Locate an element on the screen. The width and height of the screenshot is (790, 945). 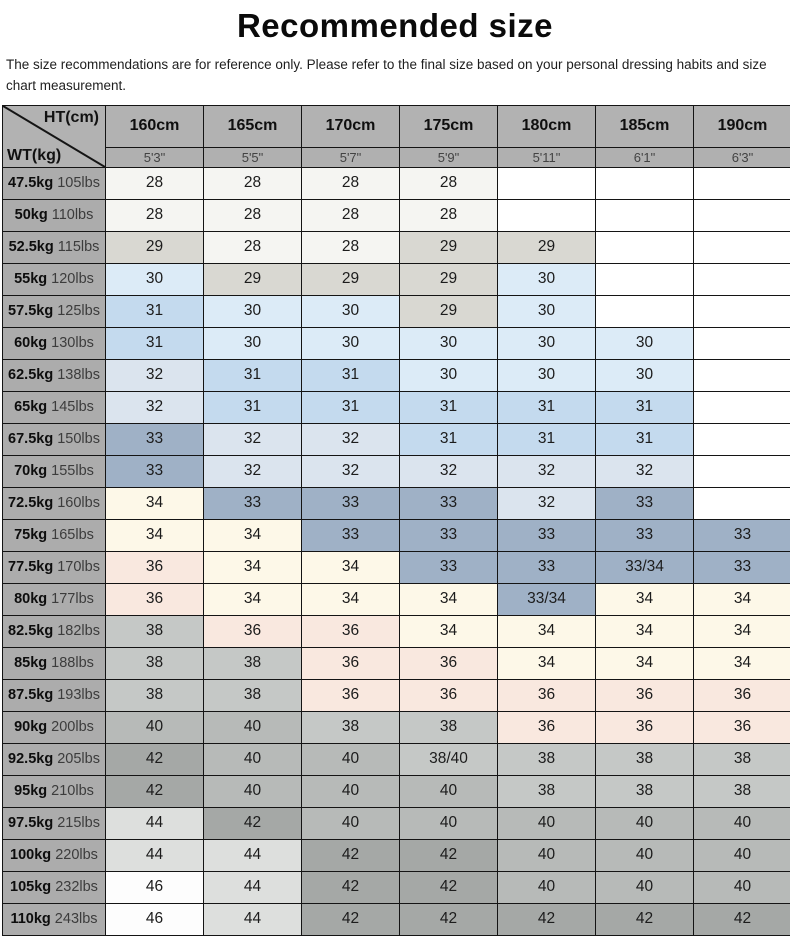
weight-lbs-value: 243lbs is located at coordinates (74, 919).